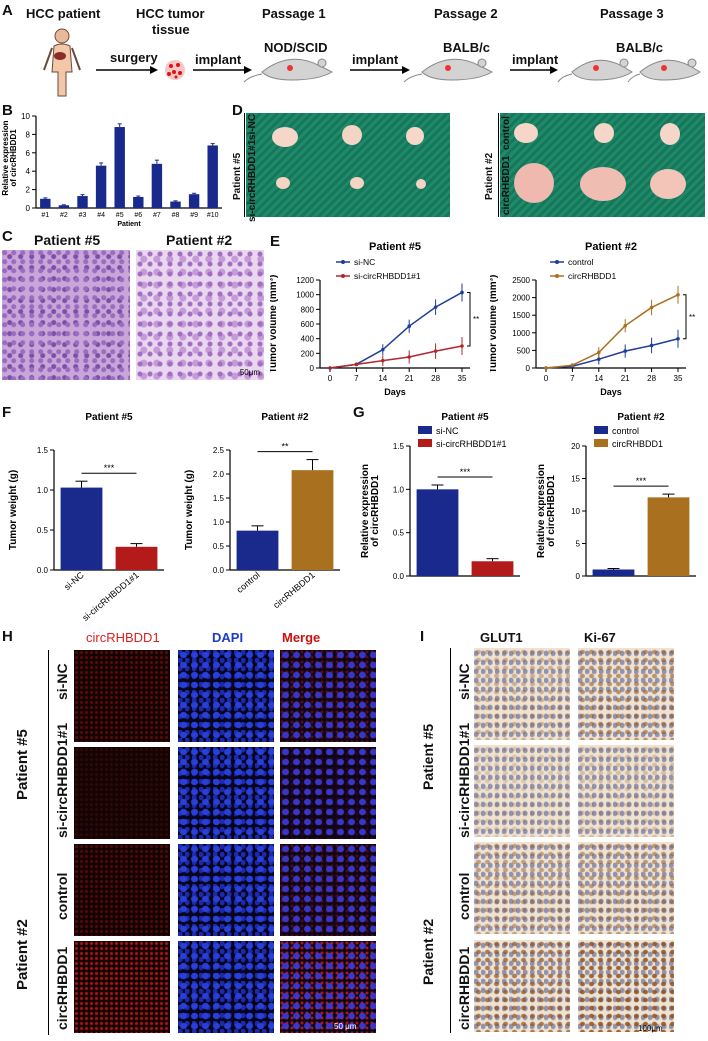 The image size is (708, 1041). Describe the element at coordinates (301, 637) in the screenshot. I see `h-col-merge: Merge` at that location.